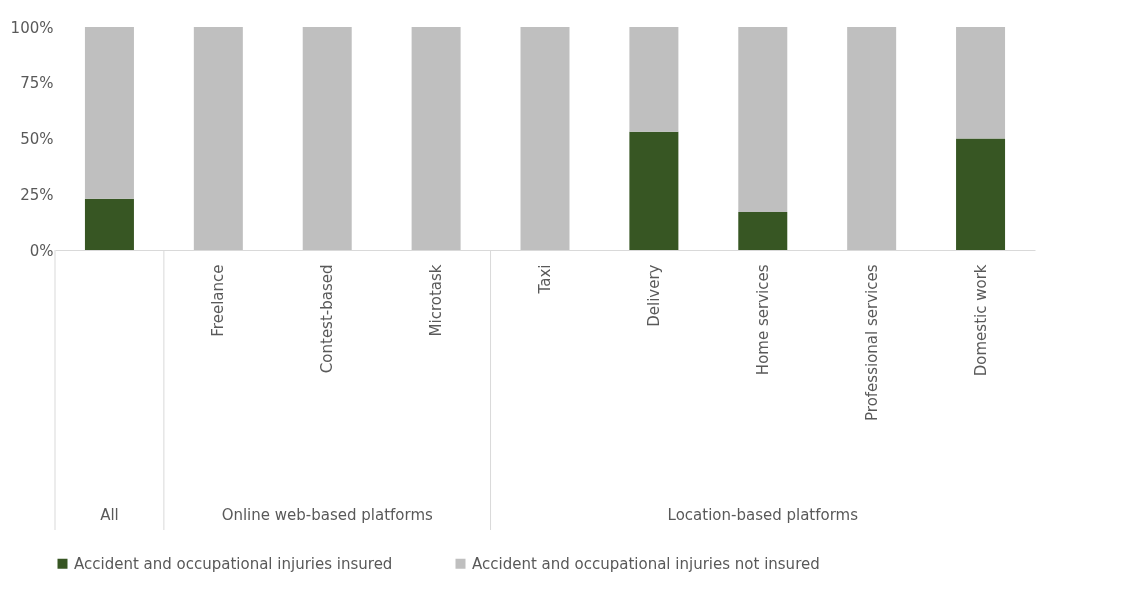 The image size is (1129, 612). What do you see at coordinates (327, 319) in the screenshot?
I see `x-tick-label: Contest-based` at bounding box center [327, 319].